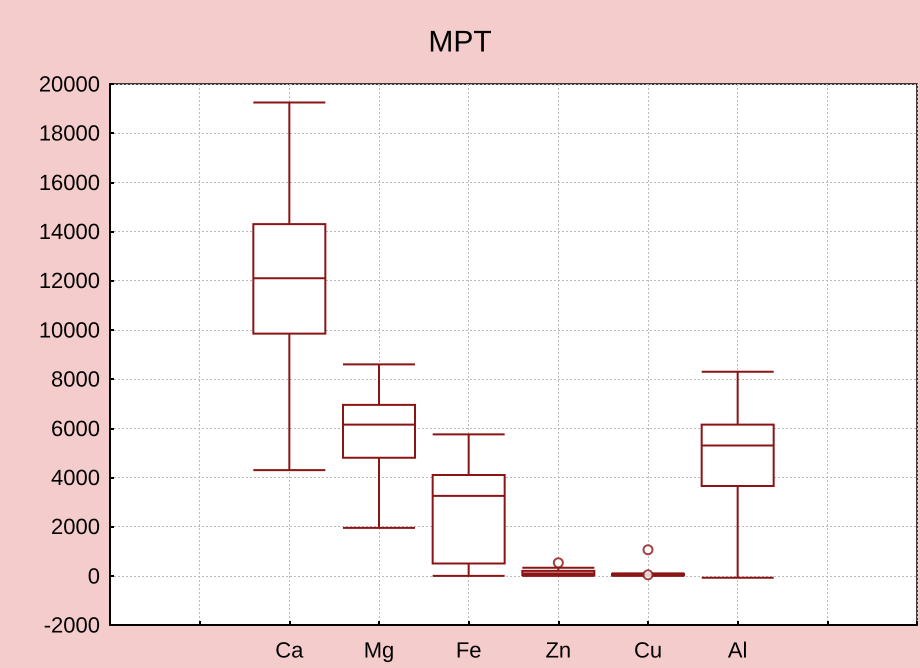 This screenshot has height=668, width=920. Describe the element at coordinates (379, 650) in the screenshot. I see `x-tick-label: Mg` at that location.